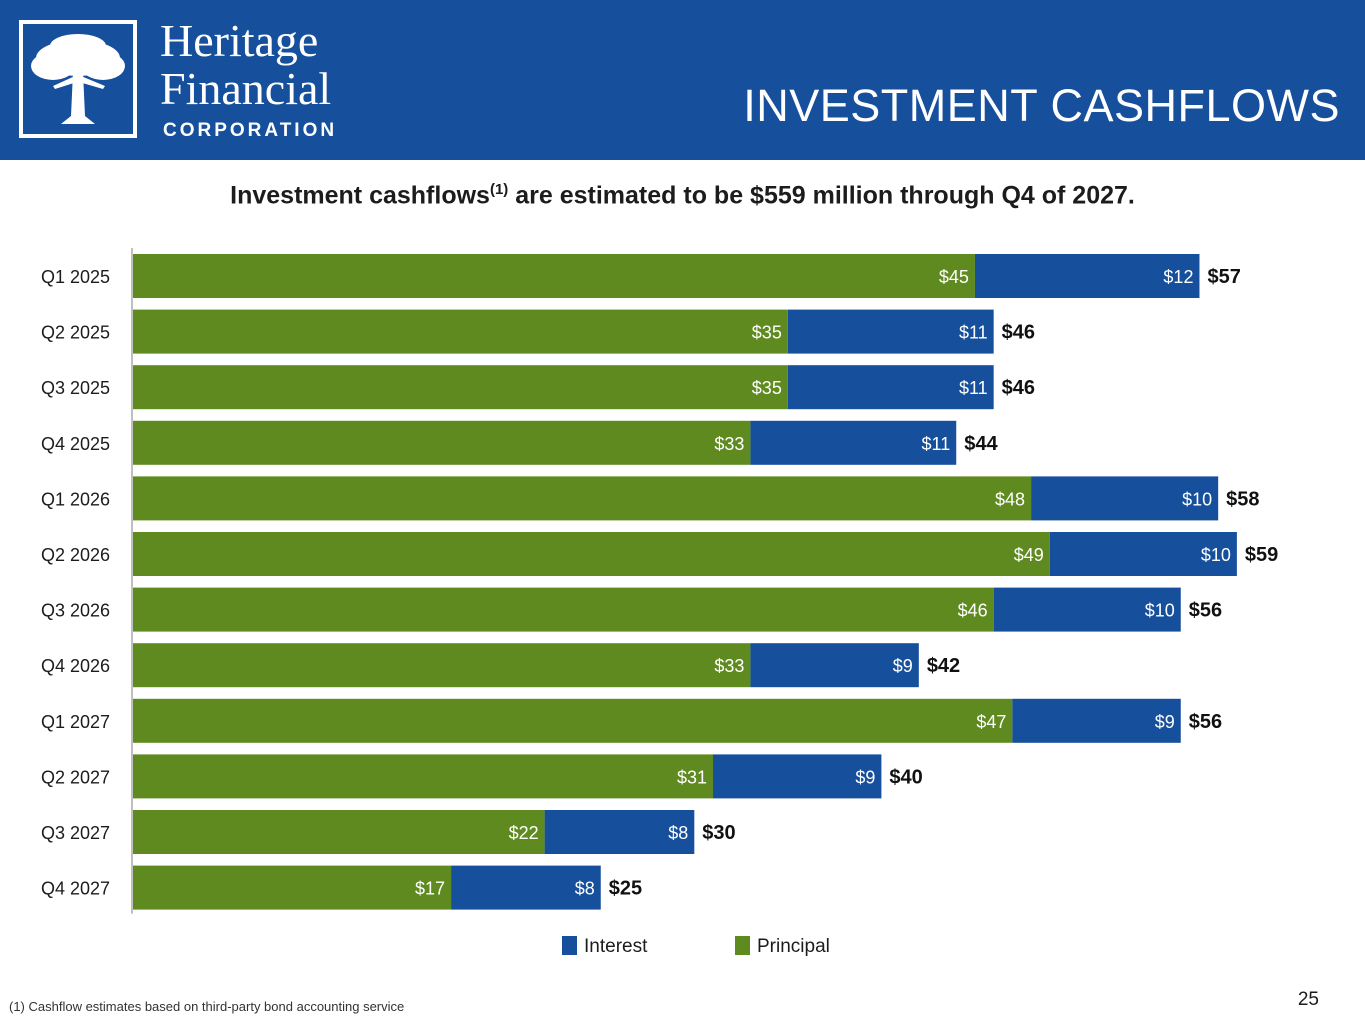  I want to click on data-label-total: $42, so click(943, 666).